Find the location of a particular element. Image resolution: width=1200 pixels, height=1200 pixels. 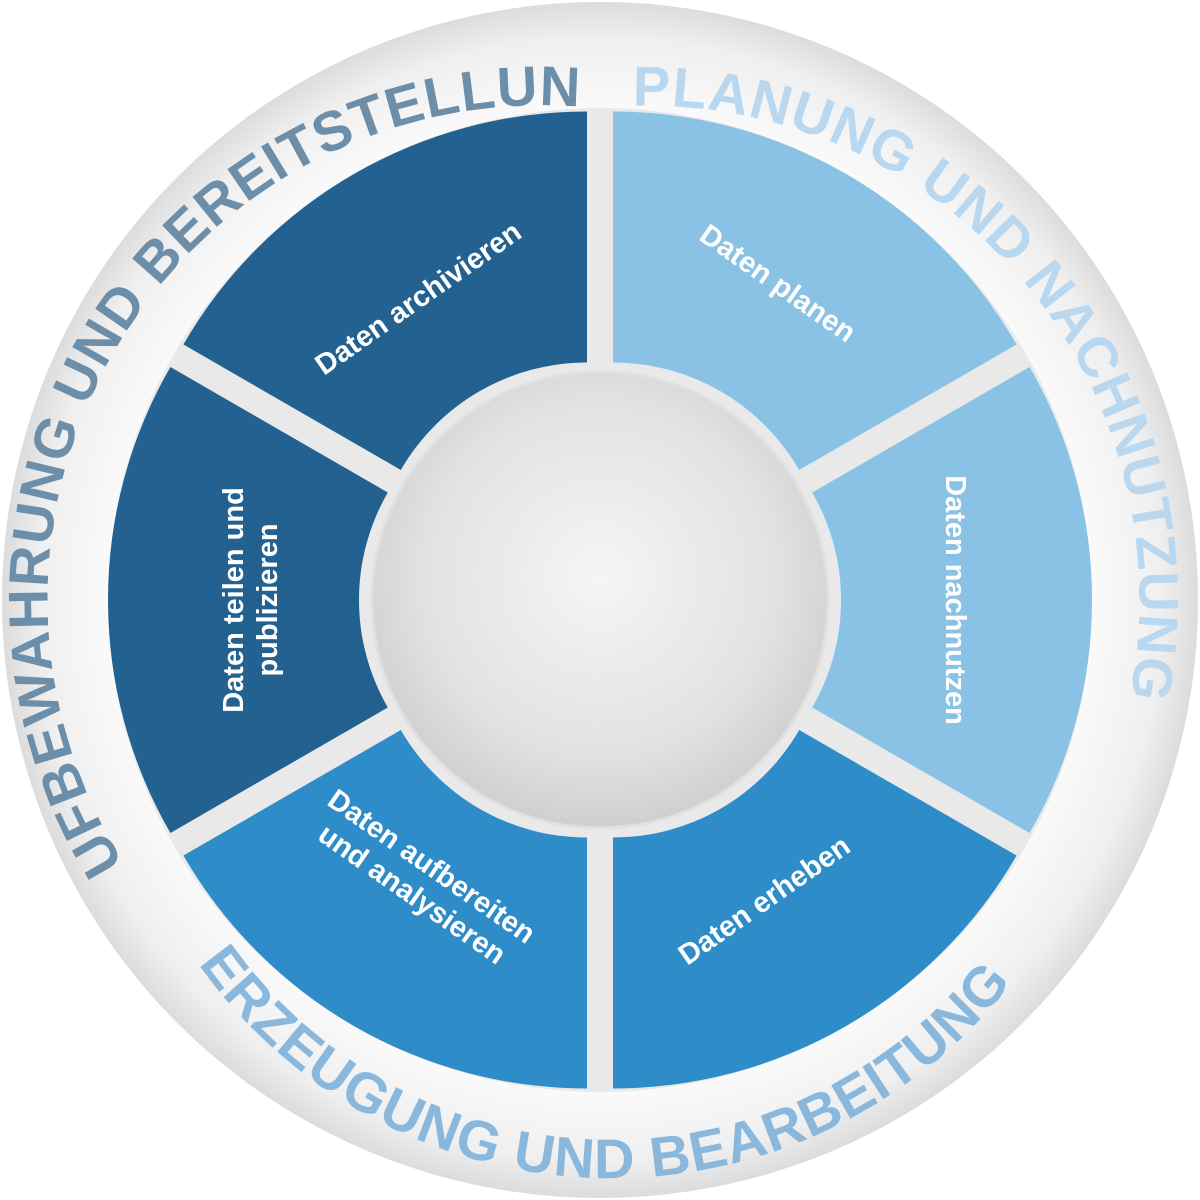

segment-daten-teilen-label-line: publizieren is located at coordinates (268, 599).